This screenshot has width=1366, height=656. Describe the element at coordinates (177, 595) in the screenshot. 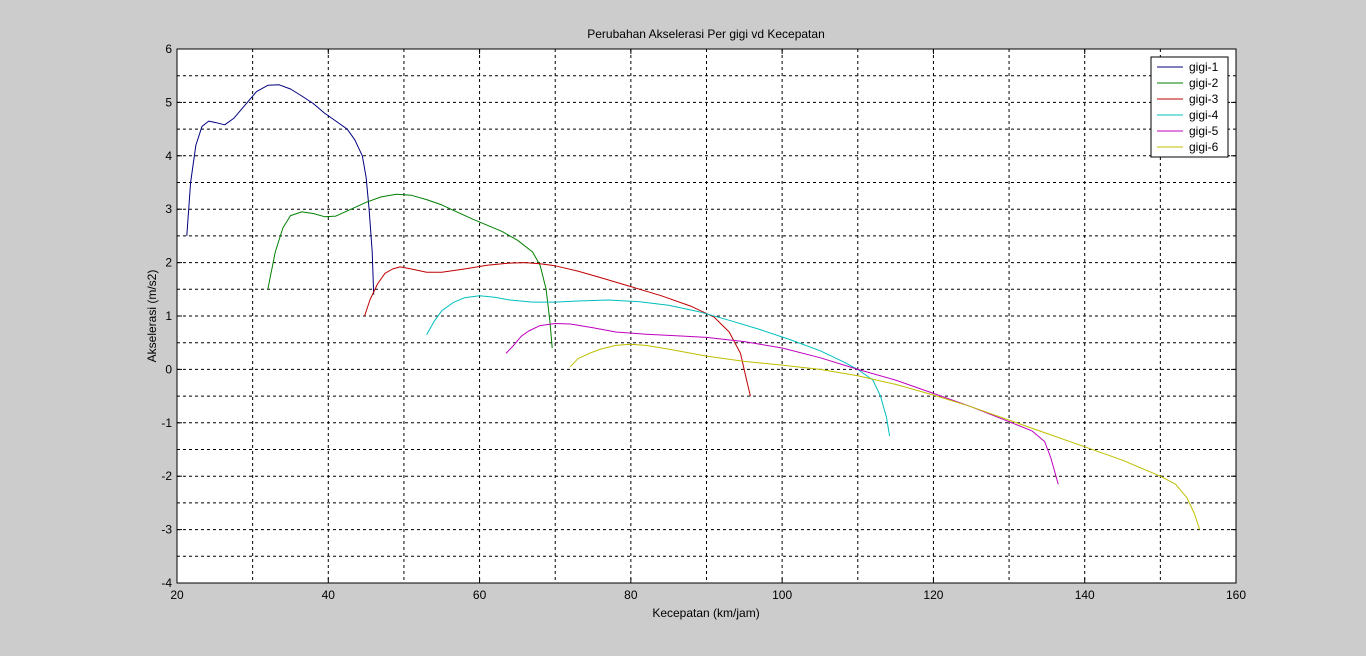

I see `x-tick-label: 20` at that location.